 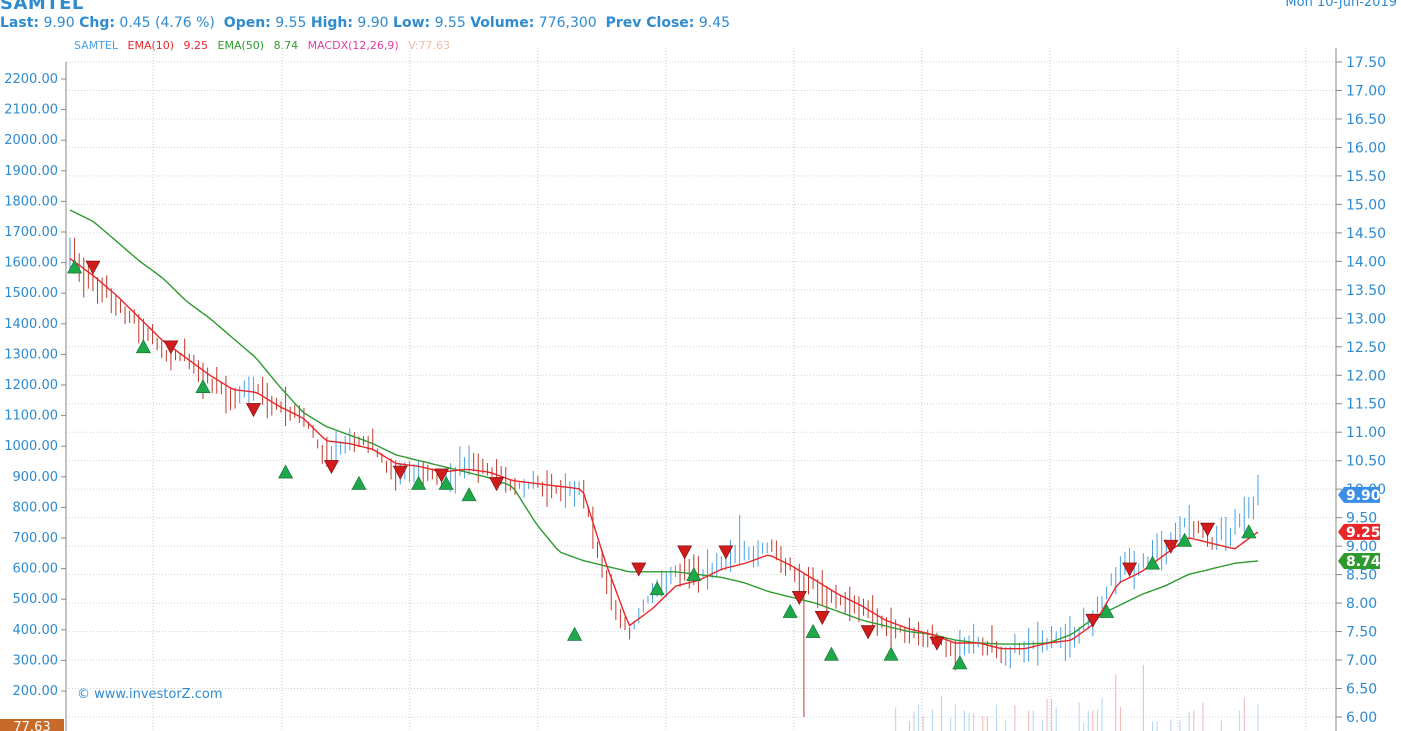 What do you see at coordinates (1361, 718) in the screenshot?
I see `right-tick-label: 6.00` at bounding box center [1361, 718].